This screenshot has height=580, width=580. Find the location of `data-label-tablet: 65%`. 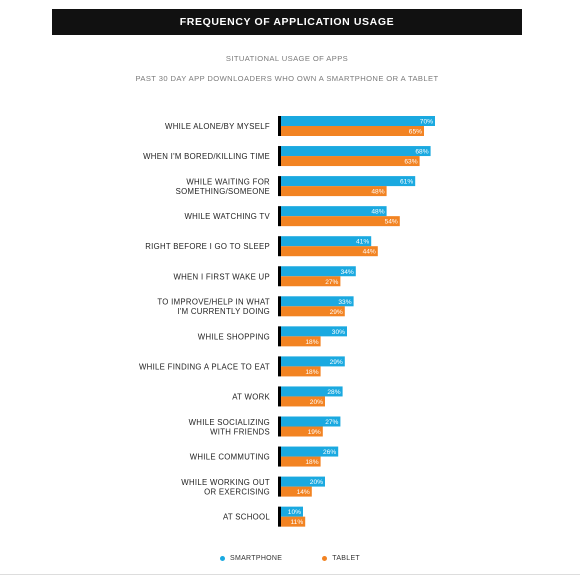

data-label-tablet: 65% is located at coordinates (415, 132).